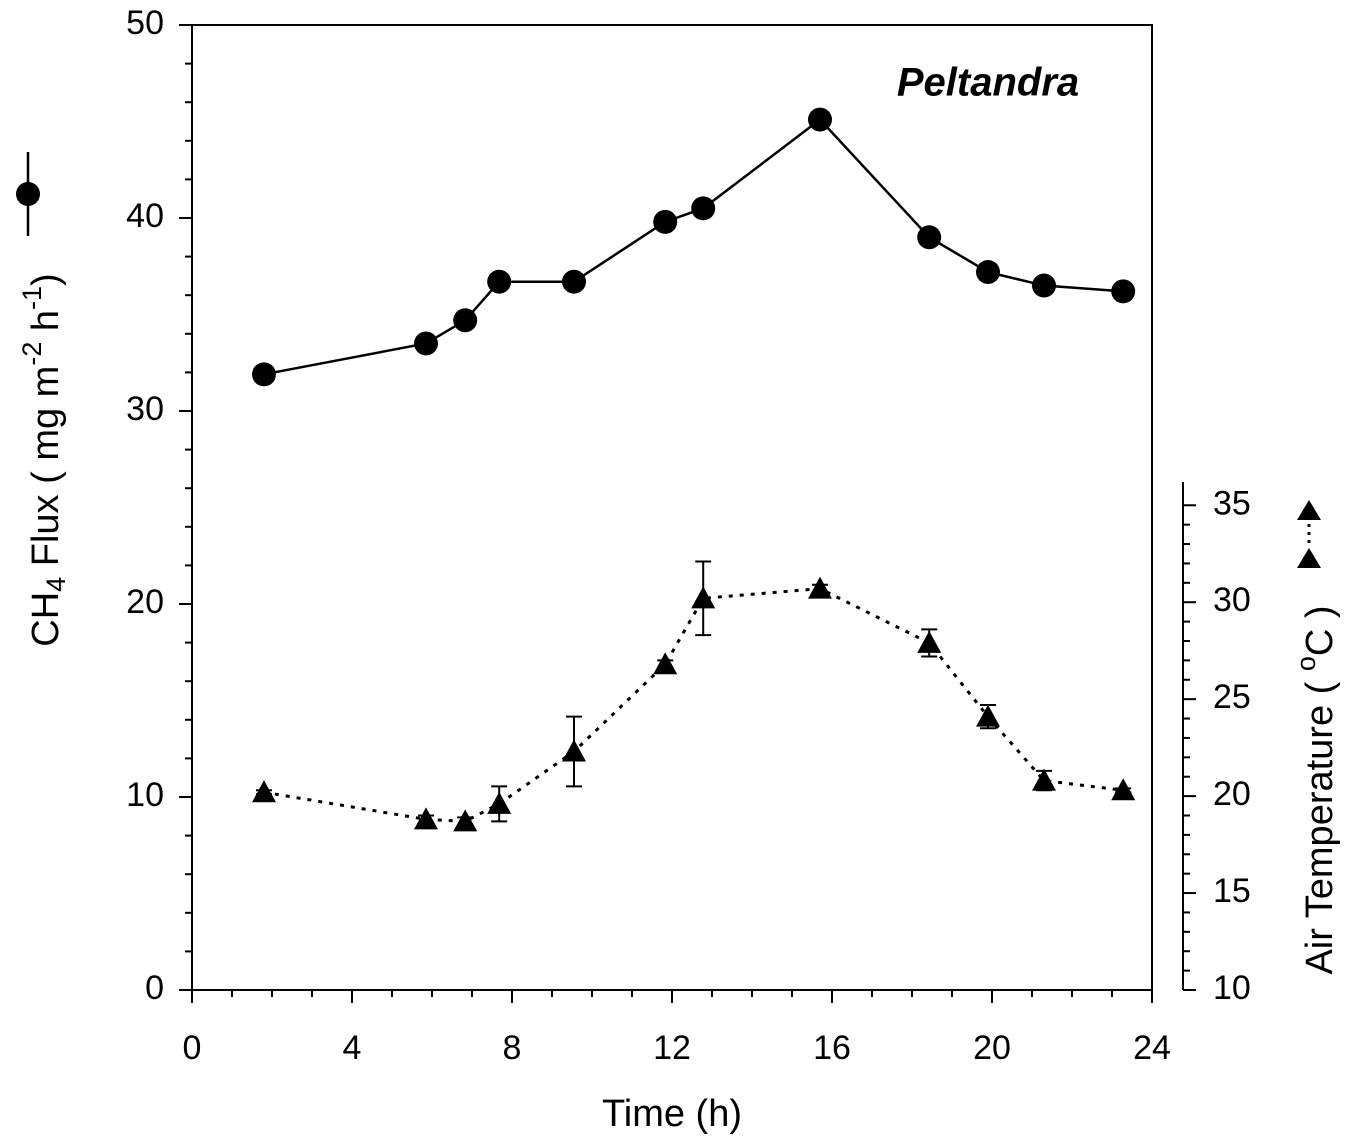  I want to click on y-tick-label: 50, so click(145, 23).